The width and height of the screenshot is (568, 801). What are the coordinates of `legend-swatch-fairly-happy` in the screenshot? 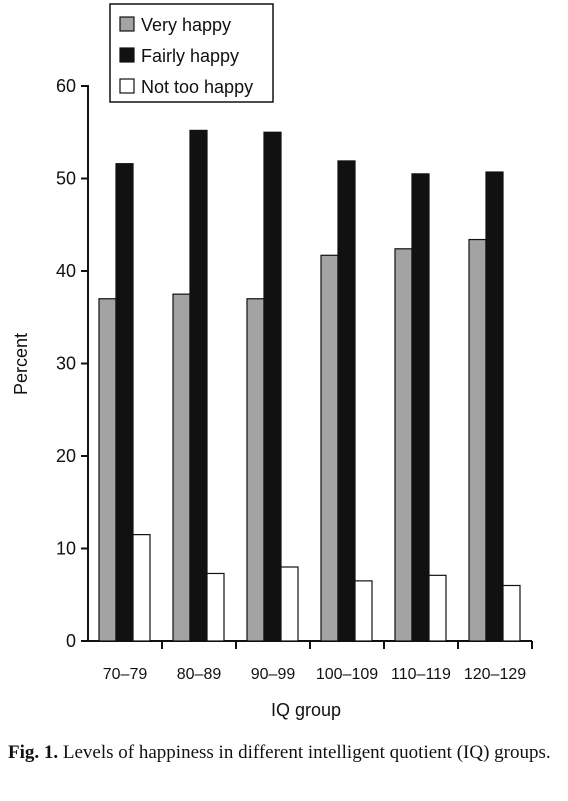 It's located at (127, 55).